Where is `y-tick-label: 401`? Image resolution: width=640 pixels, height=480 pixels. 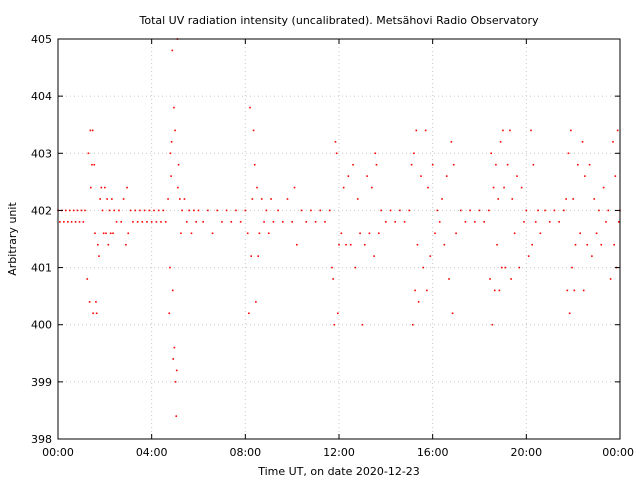 y-tick-label: 401 is located at coordinates (41, 268).